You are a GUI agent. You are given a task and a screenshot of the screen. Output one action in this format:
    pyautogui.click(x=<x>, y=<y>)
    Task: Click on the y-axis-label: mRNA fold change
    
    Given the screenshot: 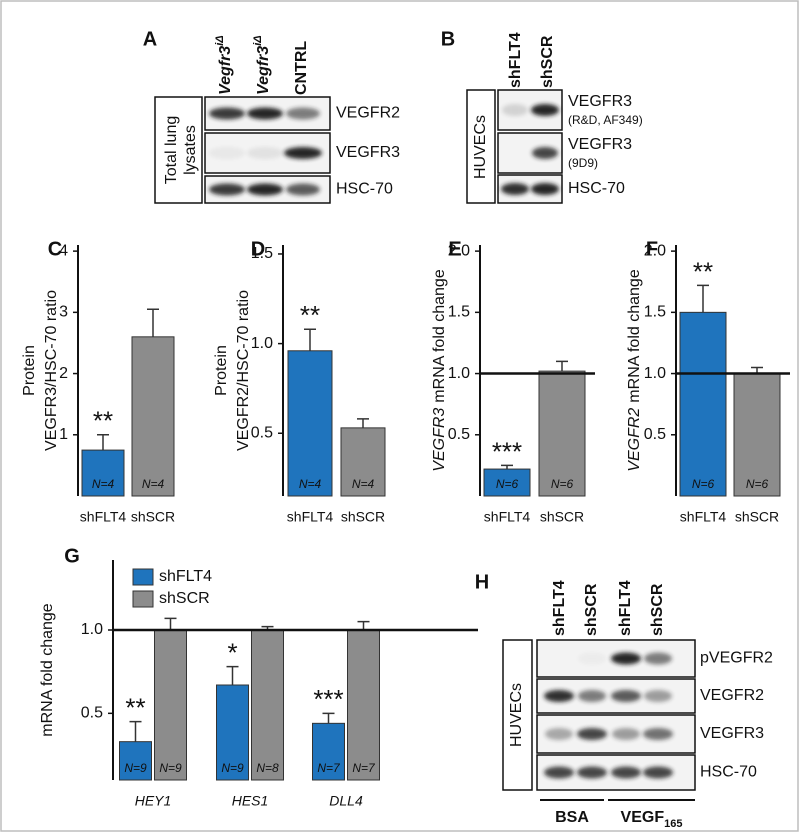 What is the action you would take?
    pyautogui.click(x=47, y=670)
    